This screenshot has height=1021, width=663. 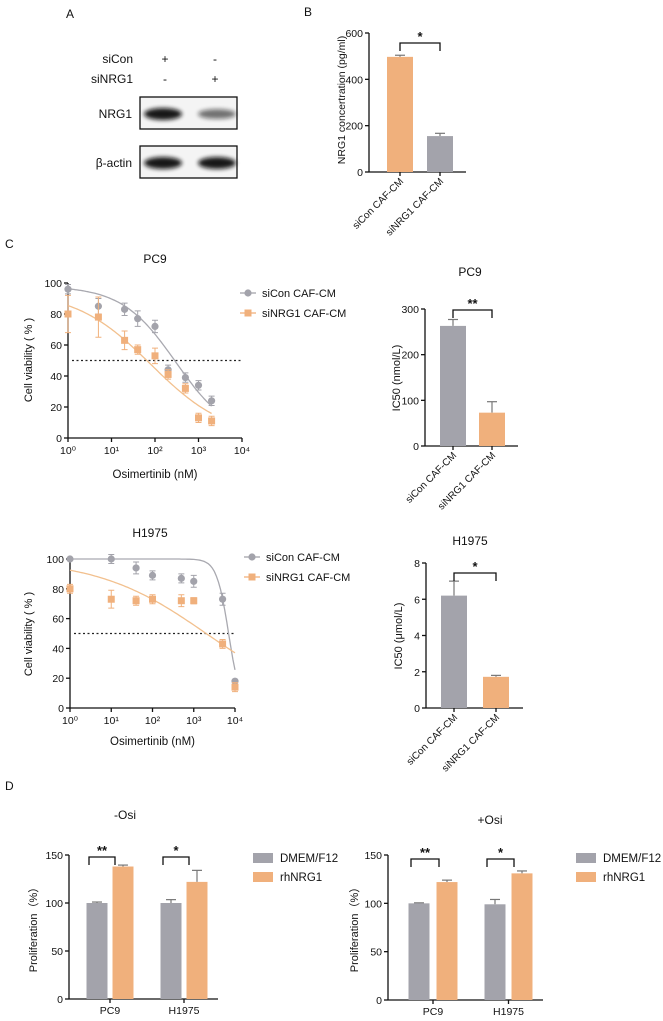 I want to click on blot-label: NRG1, so click(x=116, y=114).